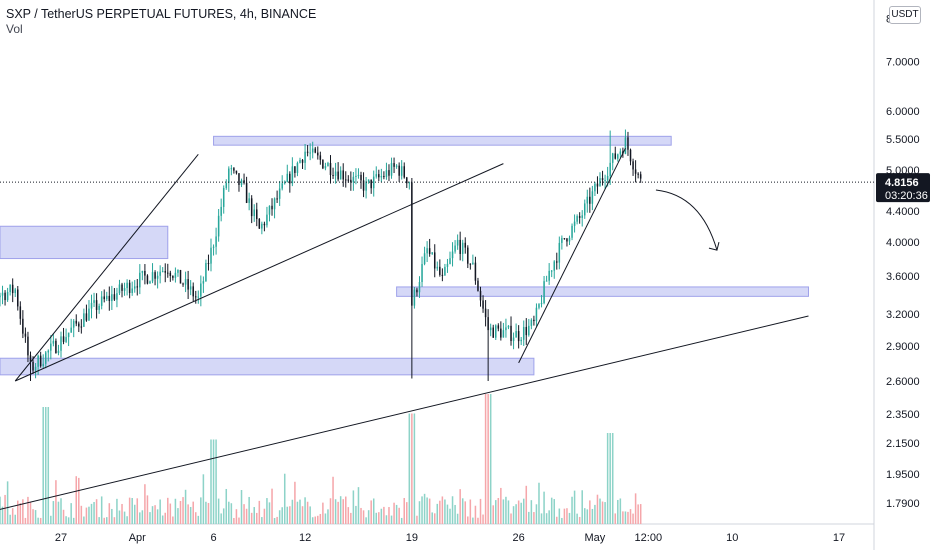 Image resolution: width=932 pixels, height=555 pixels. What do you see at coordinates (14, 29) in the screenshot?
I see `volume-label: Vol` at bounding box center [14, 29].